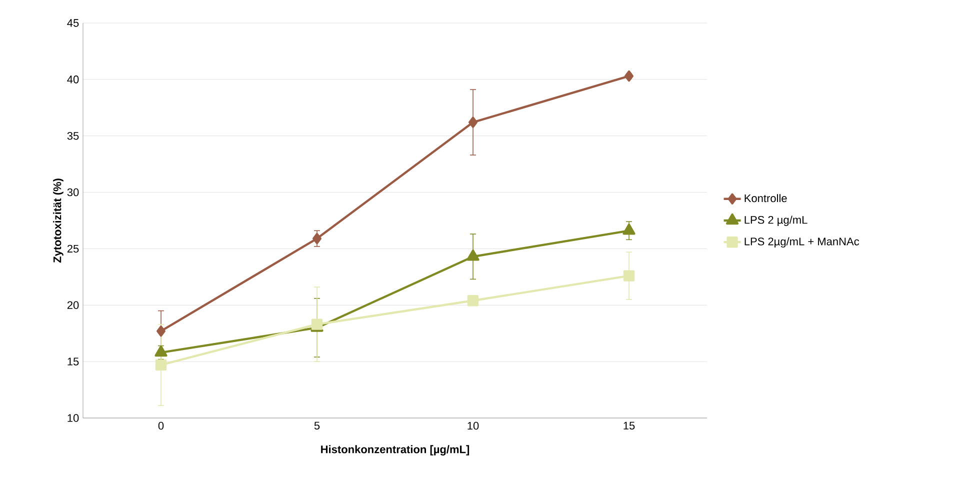 The image size is (964, 486). What do you see at coordinates (73, 305) in the screenshot?
I see `y-tick-label: 20` at bounding box center [73, 305].